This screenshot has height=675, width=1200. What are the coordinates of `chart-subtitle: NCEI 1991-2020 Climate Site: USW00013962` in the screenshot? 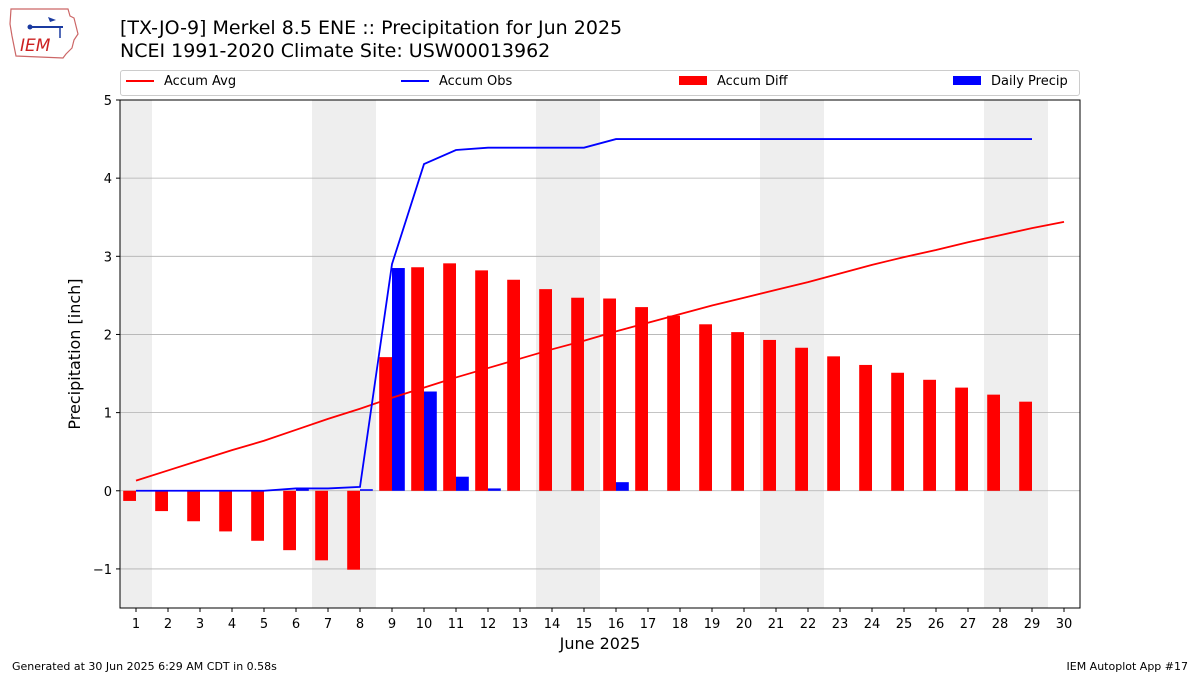 It's located at (335, 51).